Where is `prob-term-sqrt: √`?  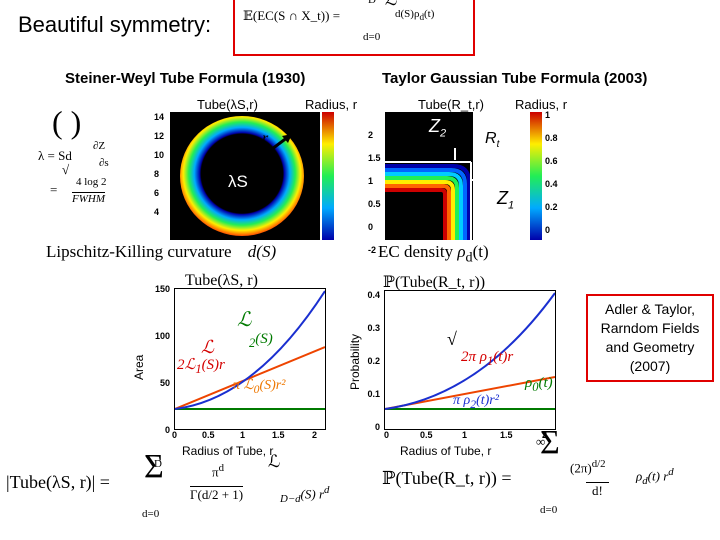
prob-term-sqrt: √ is located at coordinates (452, 339).